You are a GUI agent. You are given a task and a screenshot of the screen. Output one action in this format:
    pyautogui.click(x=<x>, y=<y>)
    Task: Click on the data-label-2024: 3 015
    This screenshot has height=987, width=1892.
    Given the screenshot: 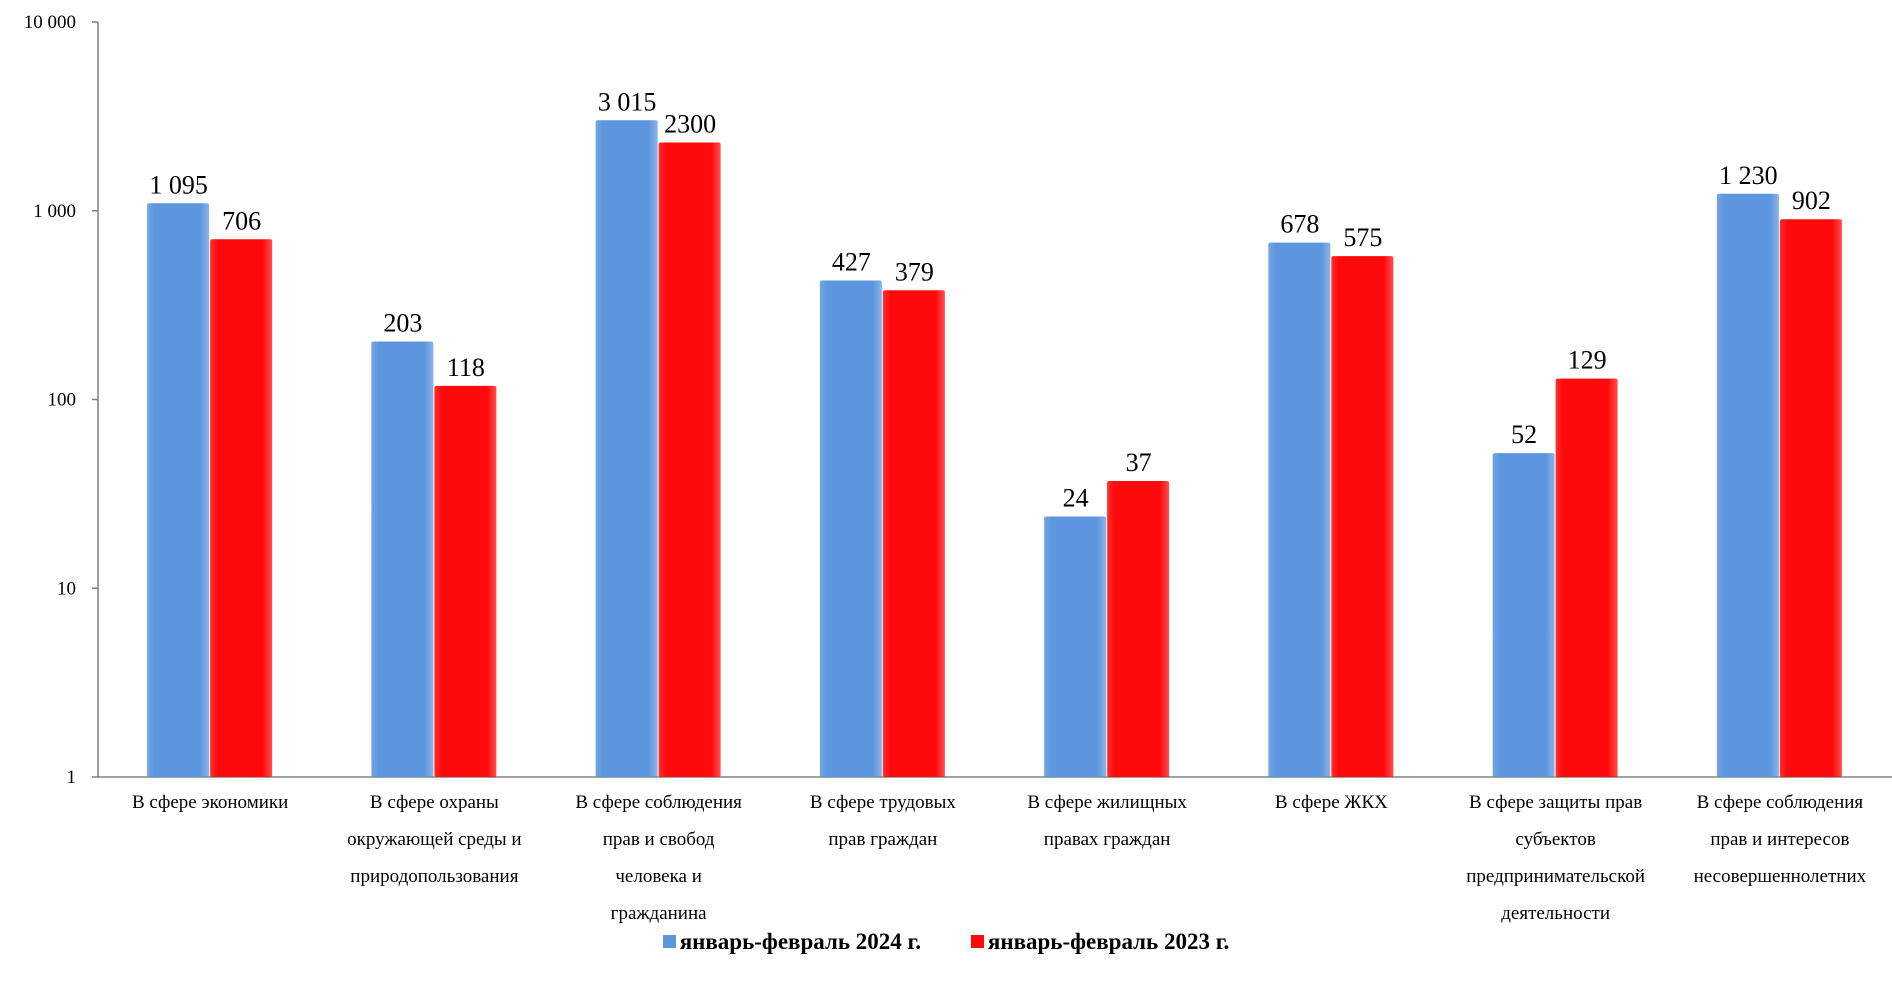 What is the action you would take?
    pyautogui.click(x=627, y=101)
    